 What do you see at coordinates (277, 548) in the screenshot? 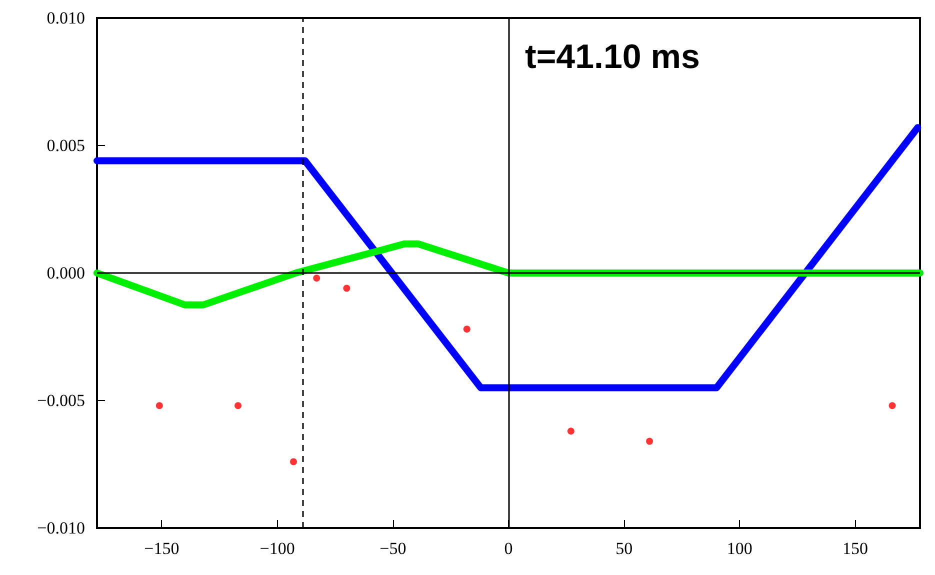
I see `x-tick-label: −100` at bounding box center [277, 548].